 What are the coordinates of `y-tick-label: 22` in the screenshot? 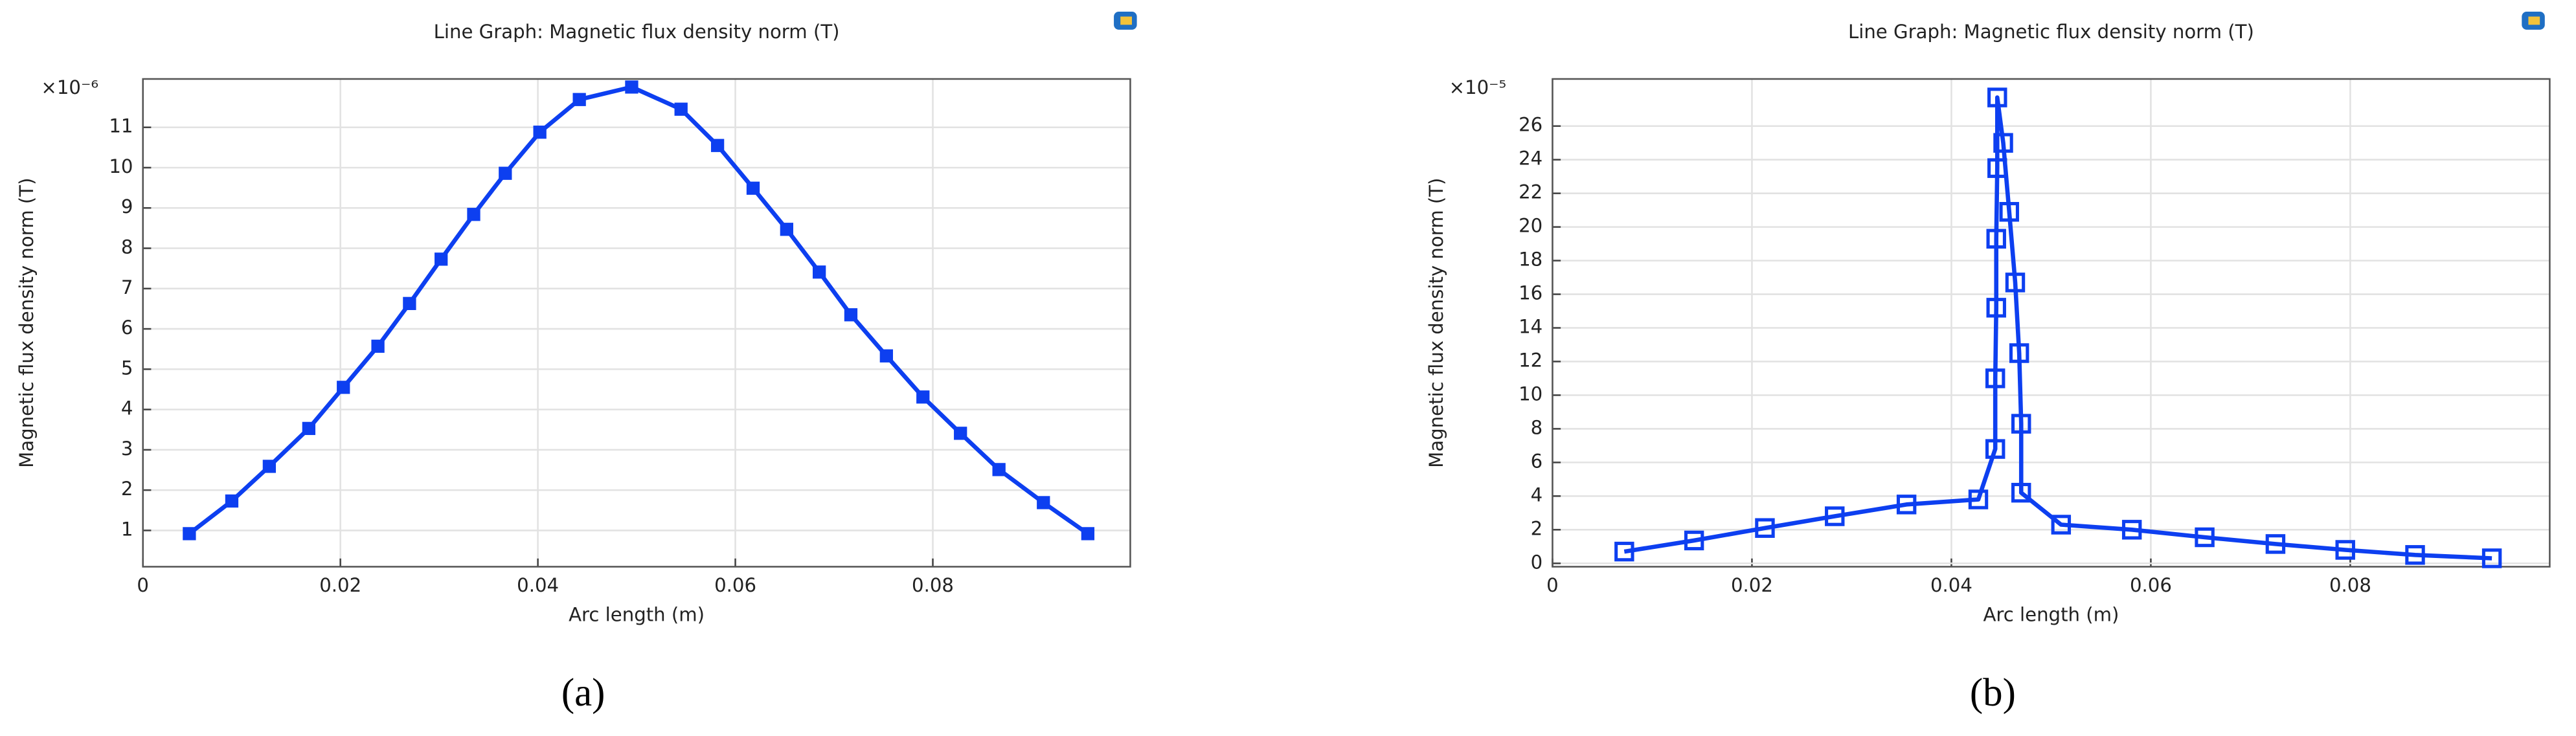 It's located at (1530, 192).